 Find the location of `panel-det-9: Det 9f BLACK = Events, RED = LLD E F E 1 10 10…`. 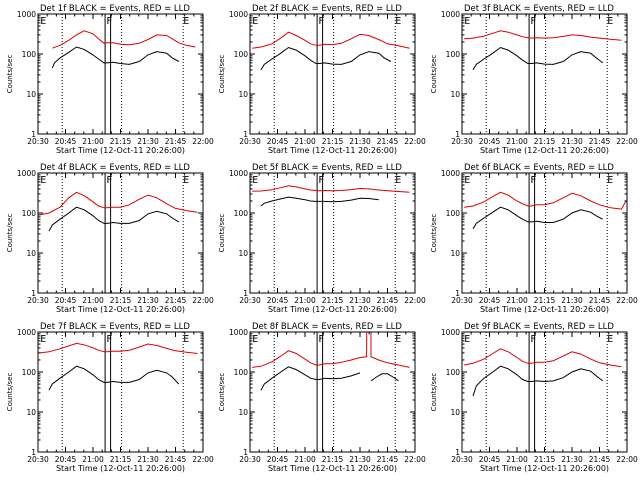

panel-det-9: Det 9f BLACK = Events, RED = LLD E F E 1 10 10… is located at coordinates (534, 397).